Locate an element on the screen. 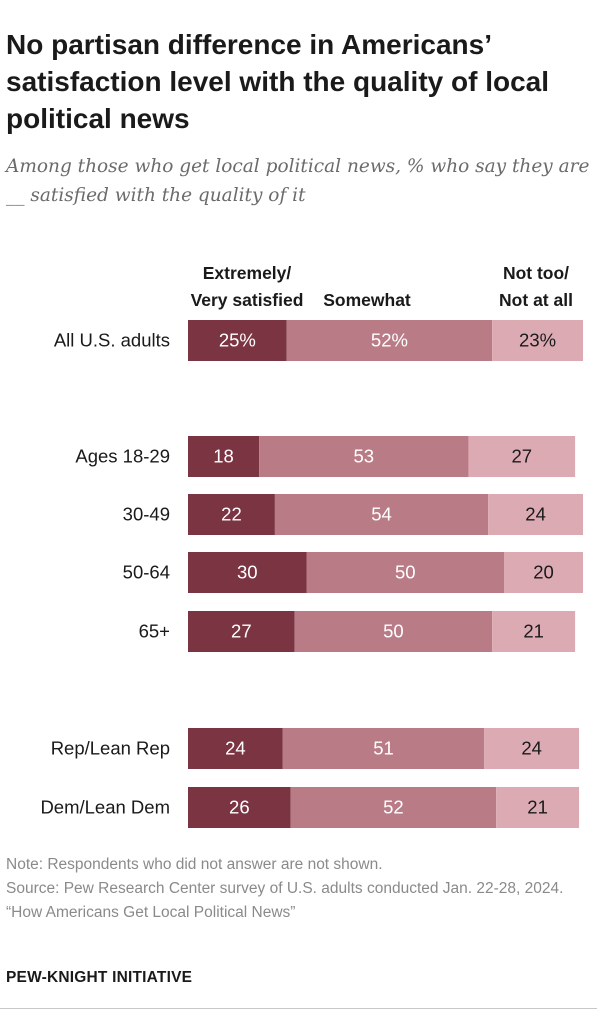 This screenshot has width=597, height=1024. legend-label-1-line-1: Extremely/ is located at coordinates (247, 273).